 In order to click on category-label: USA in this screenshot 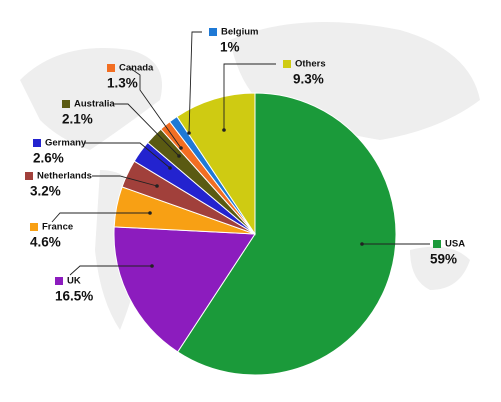, I will do `click(455, 244)`.